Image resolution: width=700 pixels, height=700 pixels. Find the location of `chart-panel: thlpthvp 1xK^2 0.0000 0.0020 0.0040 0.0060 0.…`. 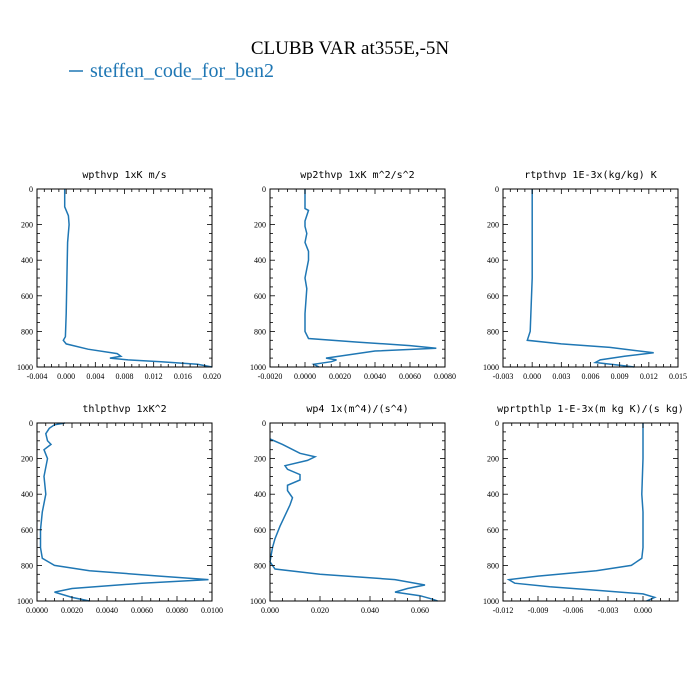

chart-panel: thlpthvp 1xK^2 0.0000 0.0020 0.0040 0.0060 0.… is located at coordinates (120, 509).